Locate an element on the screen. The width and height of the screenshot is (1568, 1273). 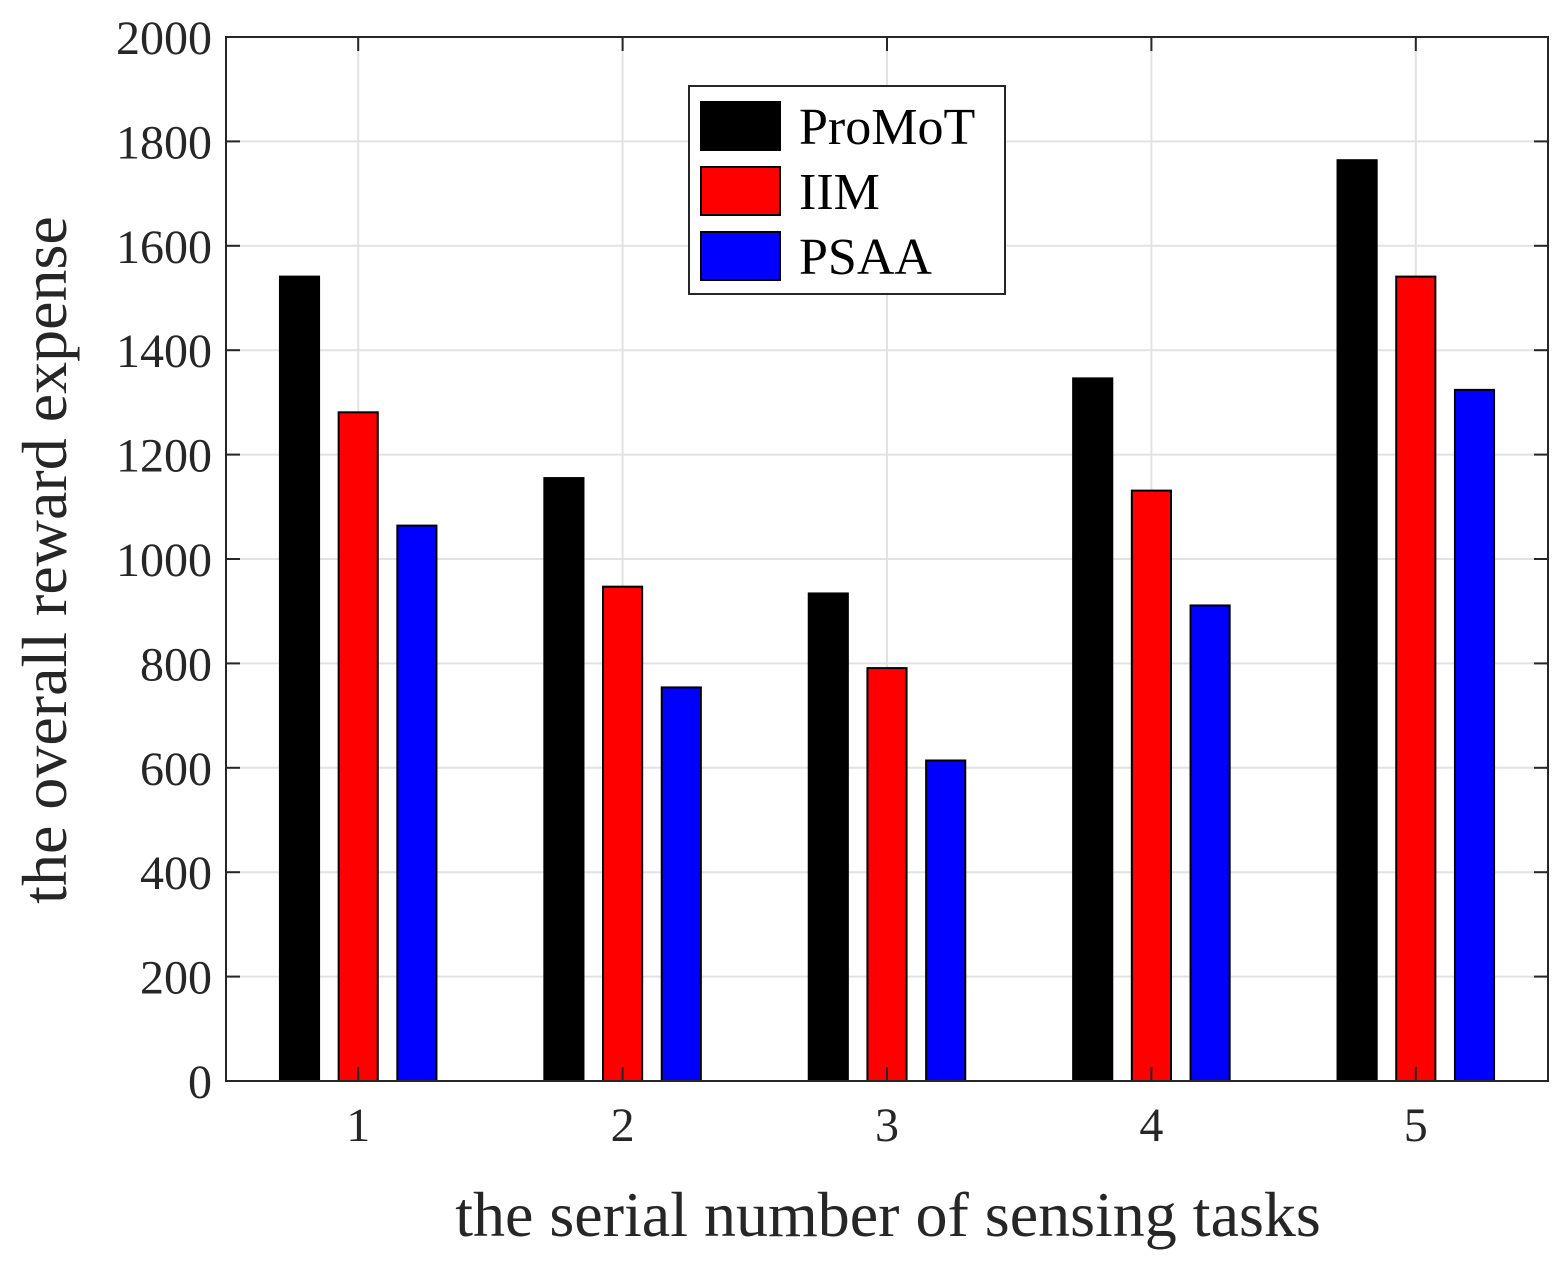
y-tick-label: 1400 is located at coordinates (164, 351).